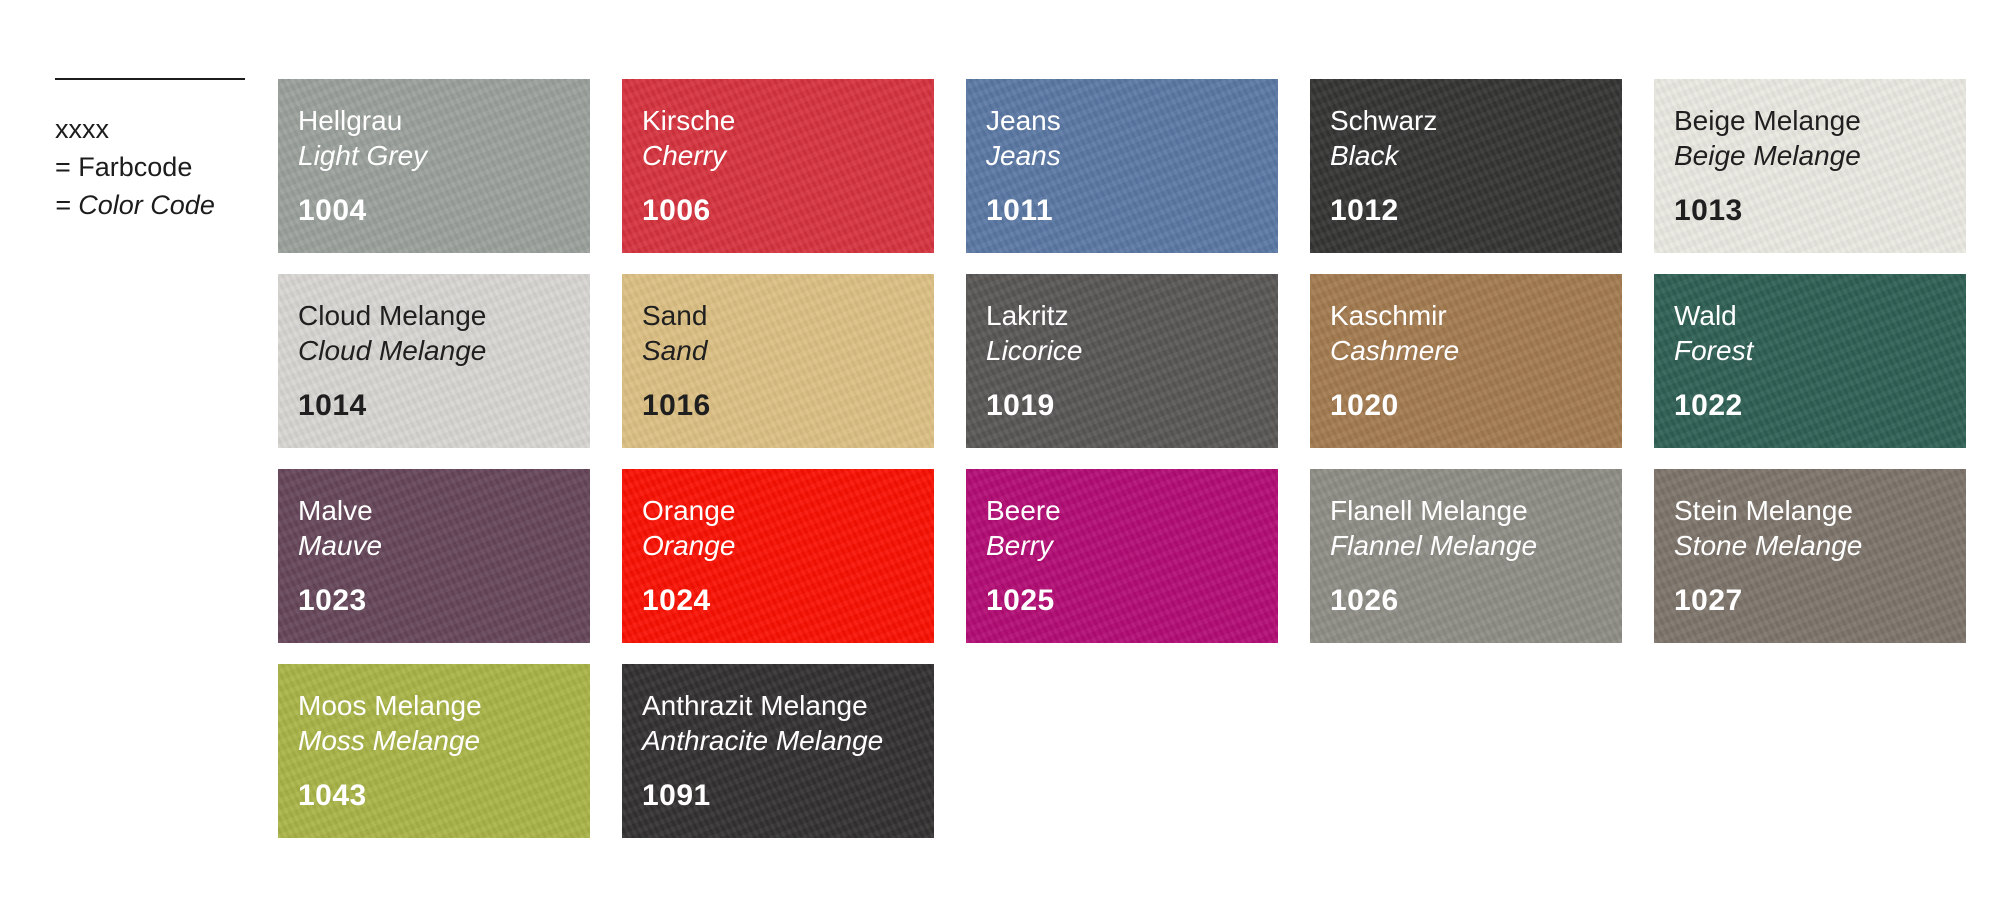 Image resolution: width=2000 pixels, height=900 pixels. I want to click on color-swatch: Moos Melange Moss Melange 1043, so click(434, 751).